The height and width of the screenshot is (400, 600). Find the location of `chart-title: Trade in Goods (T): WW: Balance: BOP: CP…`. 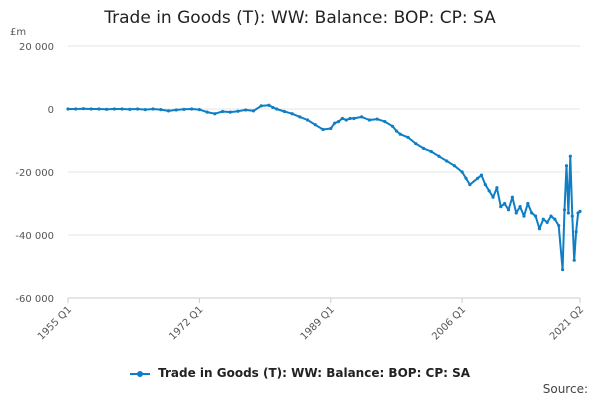

chart-title: Trade in Goods (T): WW: Balance: BOP: CP… is located at coordinates (300, 18).